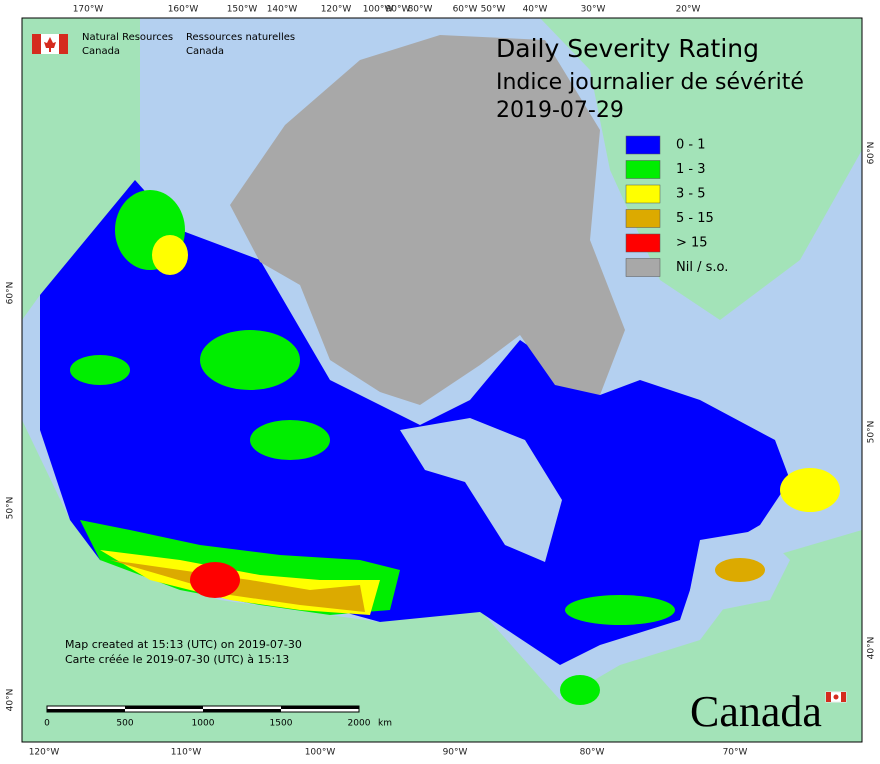 Image resolution: width=880 pixels, height=764 pixels. Describe the element at coordinates (560, 110) in the screenshot. I see `title: 2019-07-29` at that location.